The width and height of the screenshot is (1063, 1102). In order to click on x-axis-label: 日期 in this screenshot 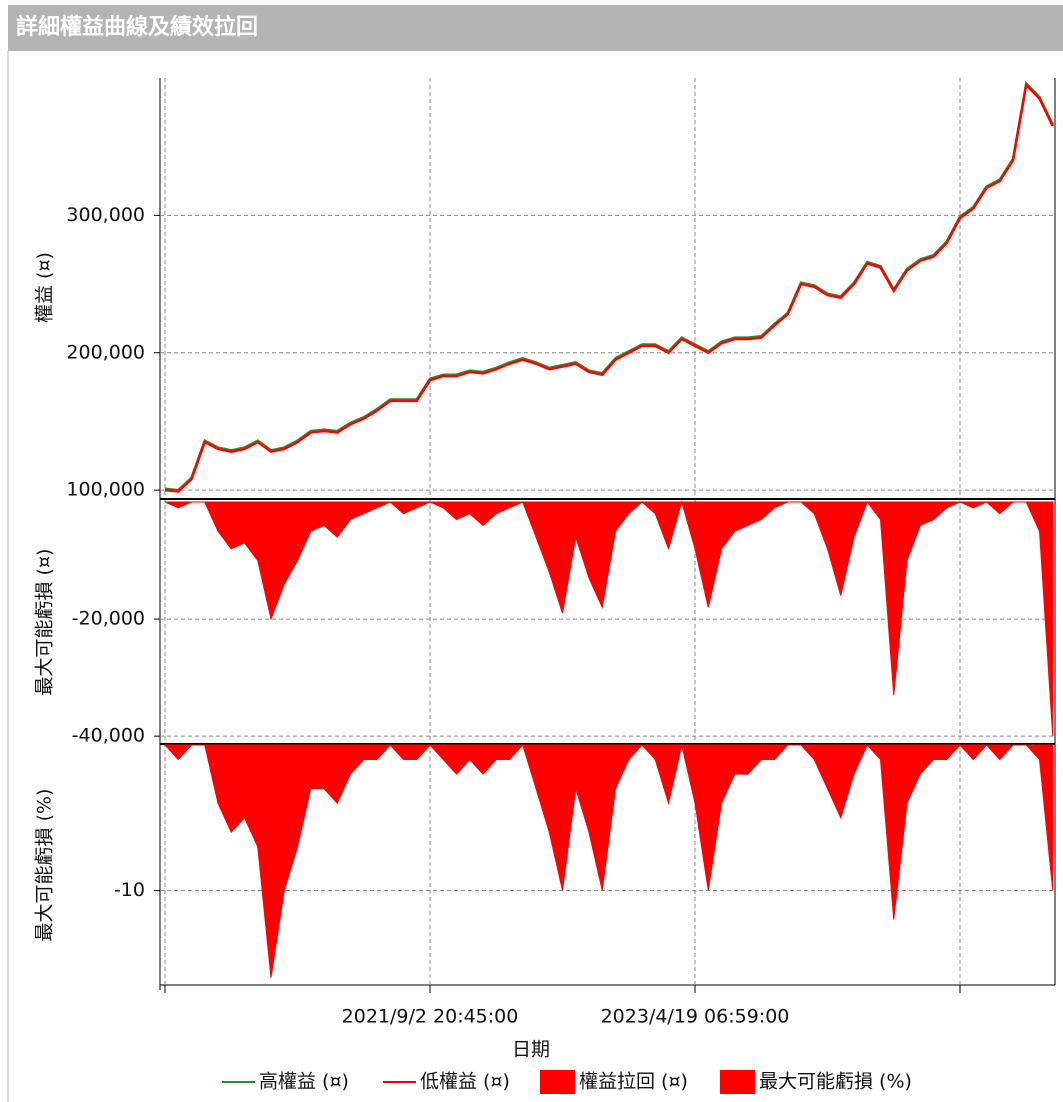, I will do `click(531, 1050)`.